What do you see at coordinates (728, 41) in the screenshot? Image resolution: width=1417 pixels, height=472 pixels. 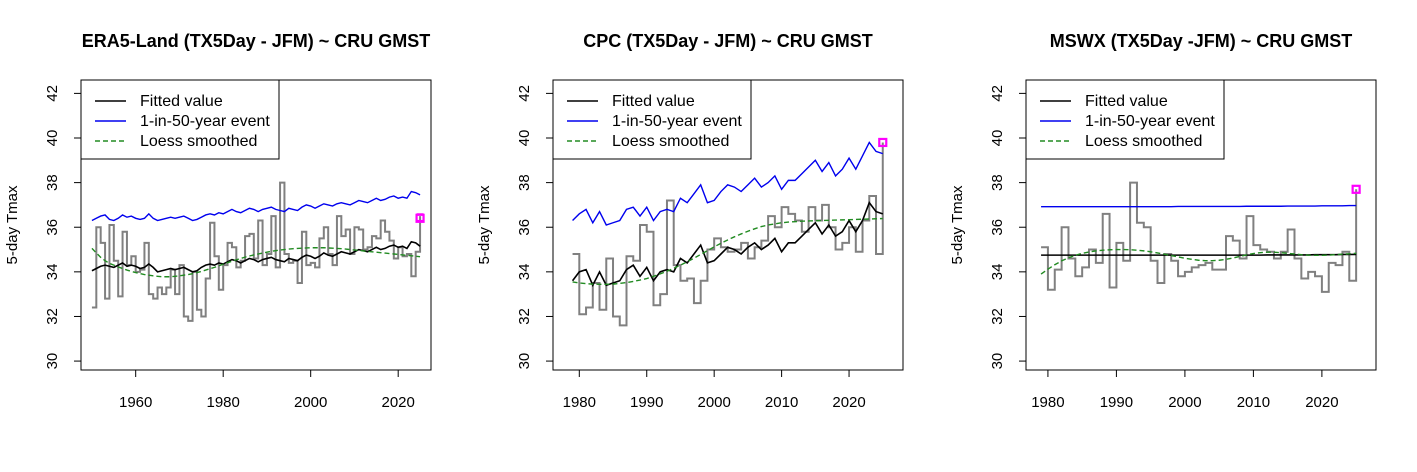 I see `chart-title: CPC (TX5Day - JFM) ~ CRU GMST` at bounding box center [728, 41].